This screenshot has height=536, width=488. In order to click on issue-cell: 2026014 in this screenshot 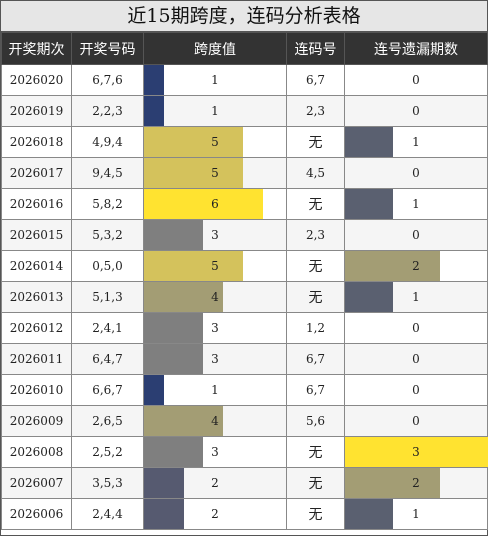, I will do `click(36, 266)`.